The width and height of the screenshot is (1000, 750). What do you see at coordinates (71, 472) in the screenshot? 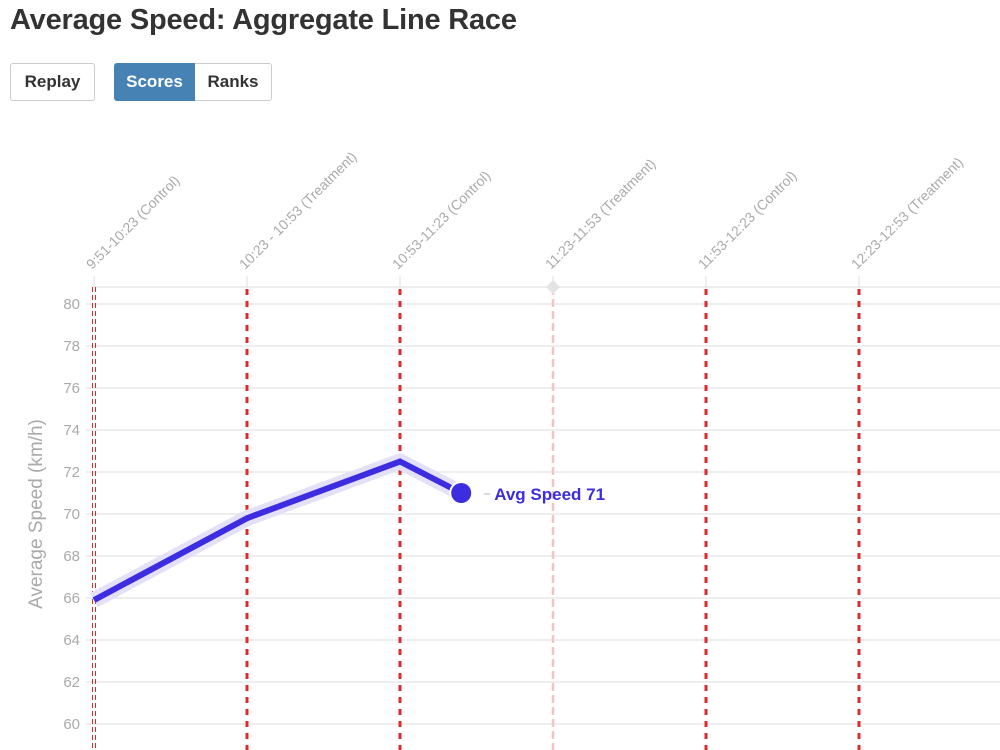
I see `y-tick-label: 72` at bounding box center [71, 472].